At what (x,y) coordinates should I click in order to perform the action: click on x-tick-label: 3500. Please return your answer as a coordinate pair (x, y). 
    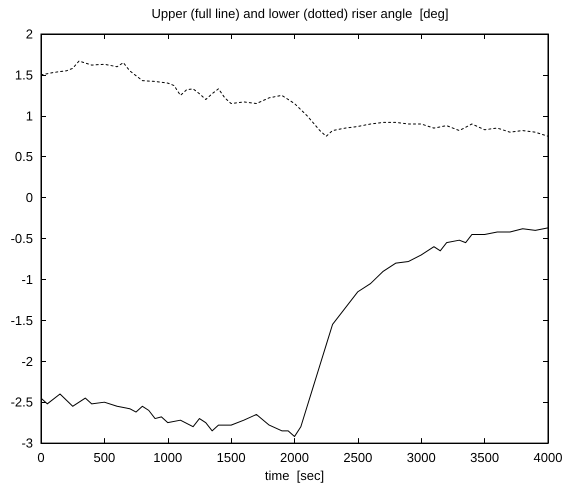
    Looking at the image, I should click on (485, 458).